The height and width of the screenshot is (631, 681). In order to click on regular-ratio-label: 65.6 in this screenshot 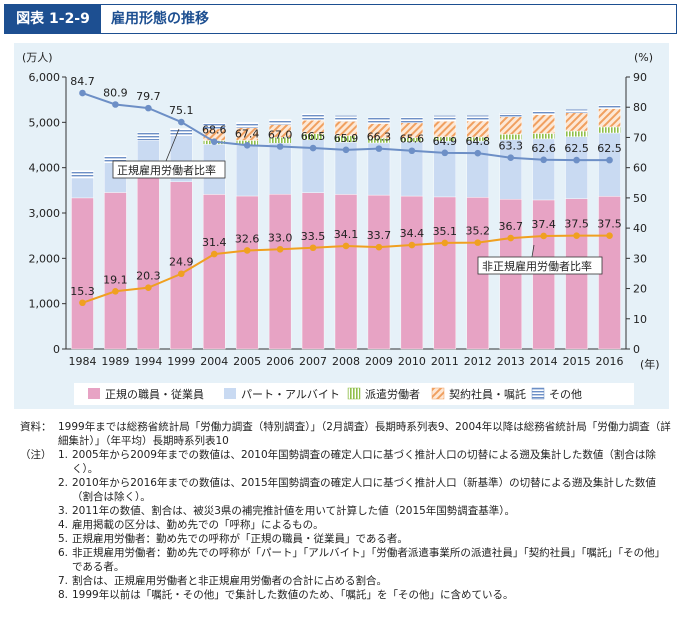, I will do `click(412, 139)`.